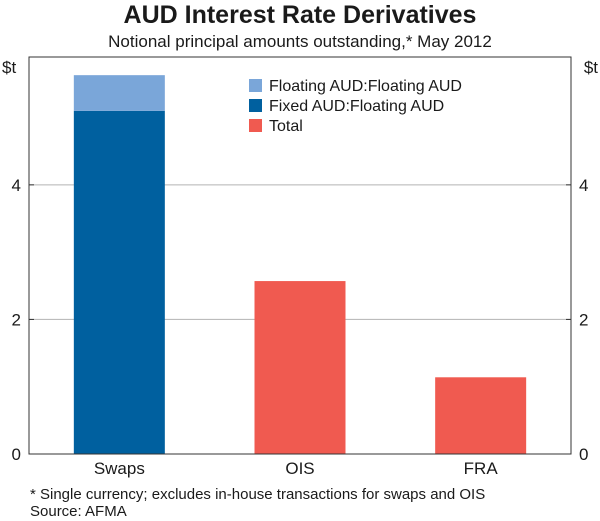 The width and height of the screenshot is (600, 521). Describe the element at coordinates (299, 468) in the screenshot. I see `x-tick-label-ois: OIS` at that location.